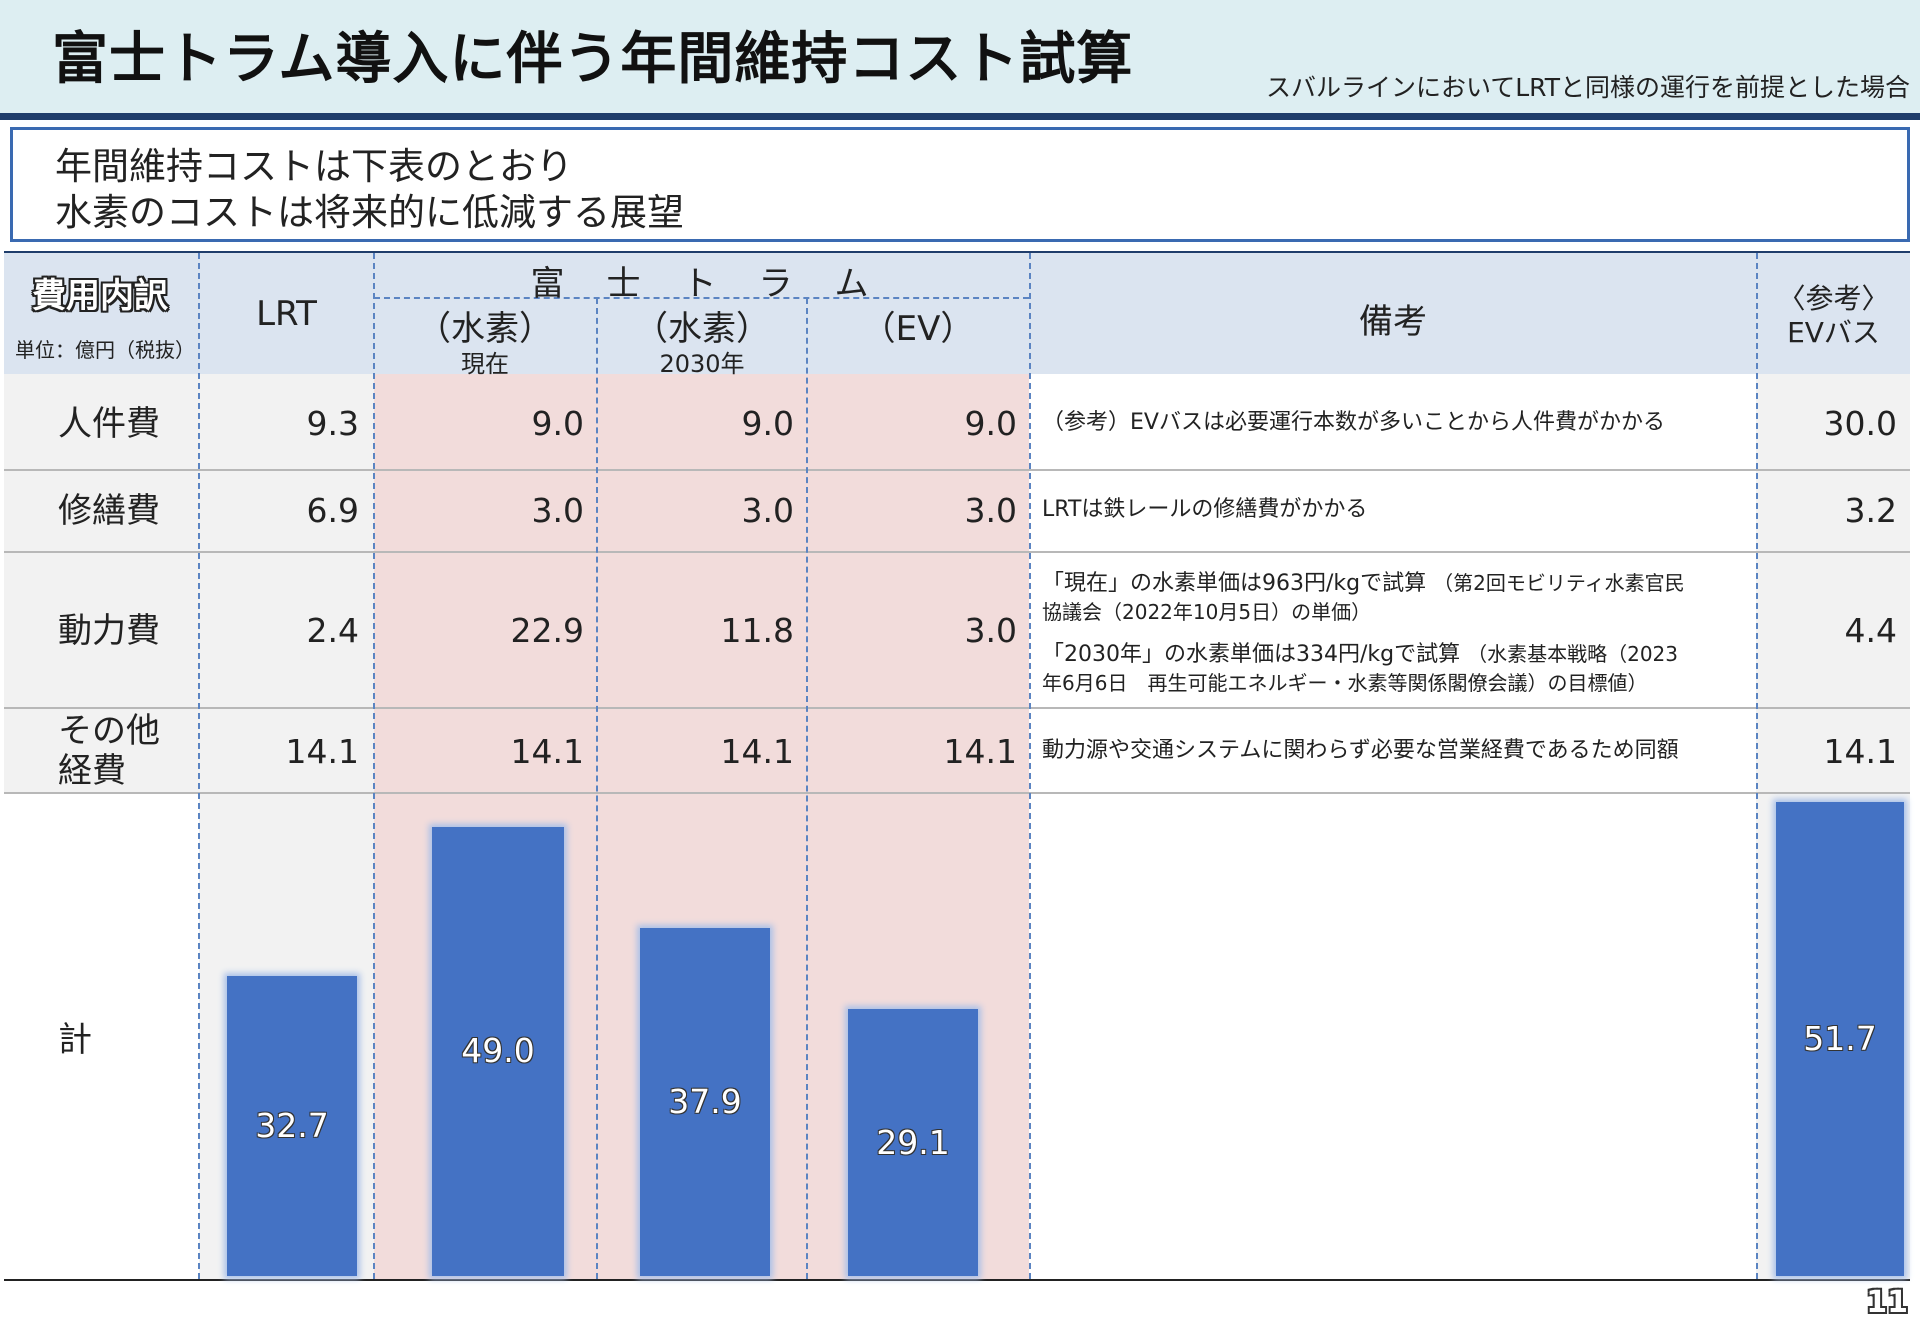  I want to click on col-header-remarks: 備考, so click(1393, 322).